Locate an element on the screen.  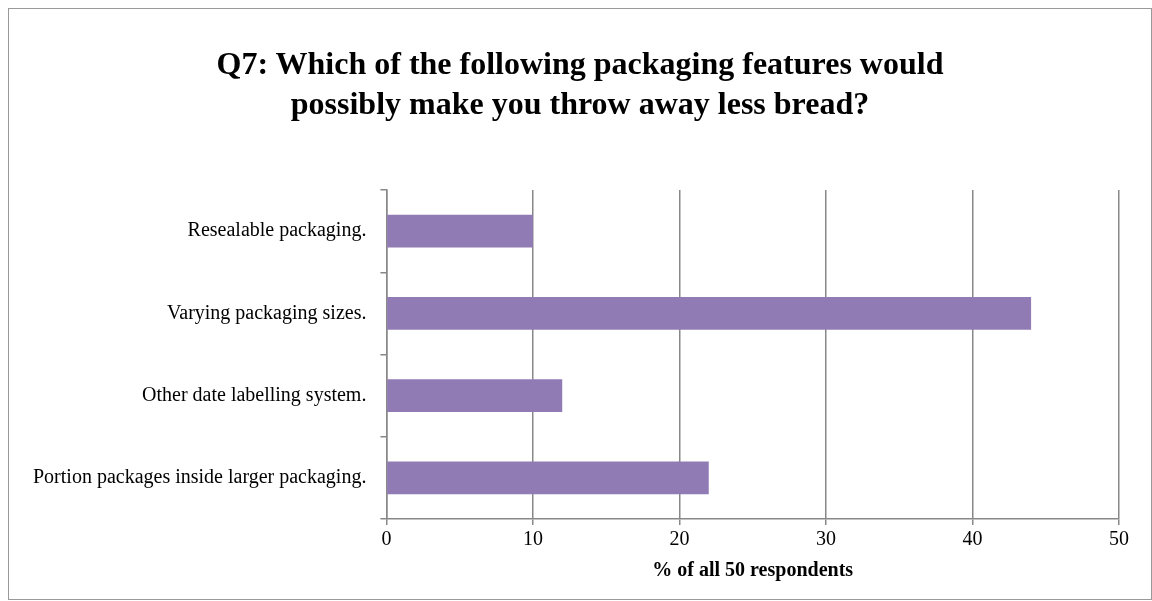
x-axis-title: % of all 50 respondents is located at coordinates (753, 570).